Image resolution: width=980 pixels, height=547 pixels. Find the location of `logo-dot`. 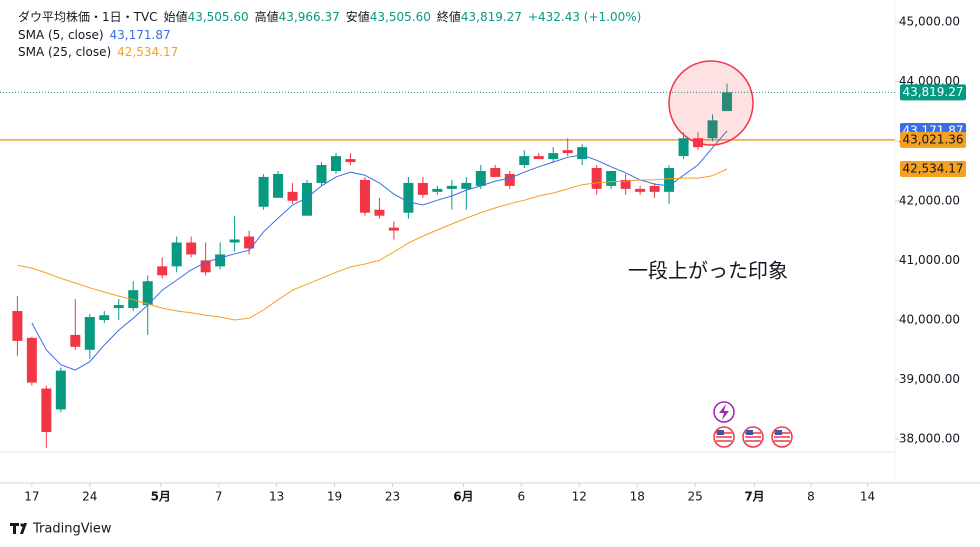

logo-dot is located at coordinates (22, 525).